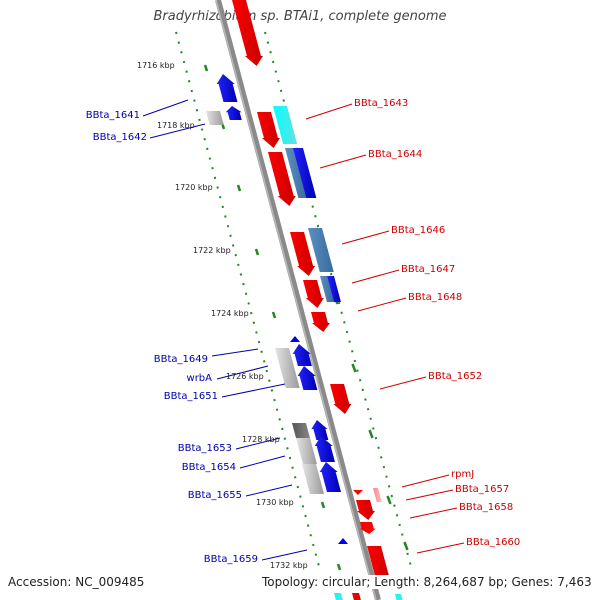  I want to click on gene-label-reverse: BBta_1655, so click(215, 495).